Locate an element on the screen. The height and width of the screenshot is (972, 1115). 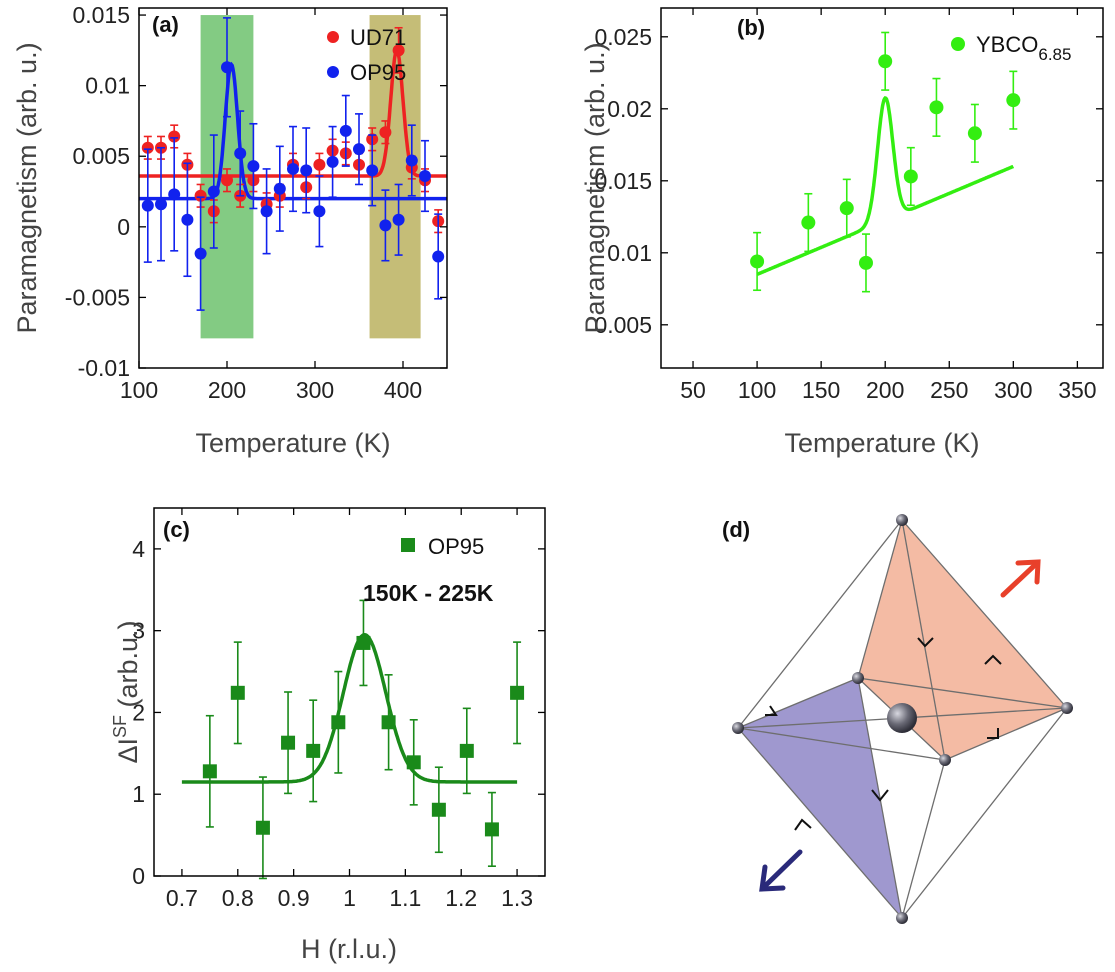
x-tick-label: 150 is located at coordinates (821, 390).